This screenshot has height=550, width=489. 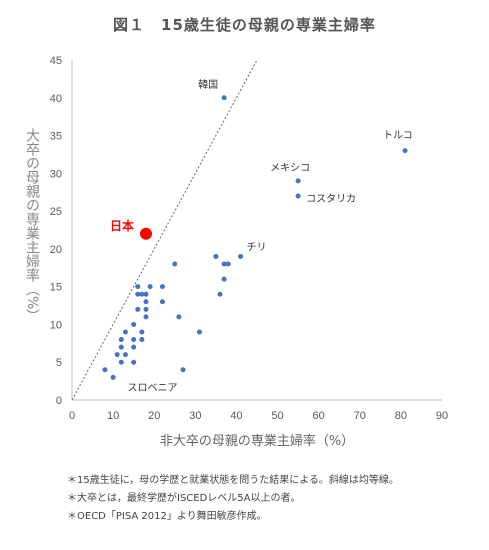 What do you see at coordinates (56, 250) in the screenshot?
I see `y-tick-label: 20` at bounding box center [56, 250].